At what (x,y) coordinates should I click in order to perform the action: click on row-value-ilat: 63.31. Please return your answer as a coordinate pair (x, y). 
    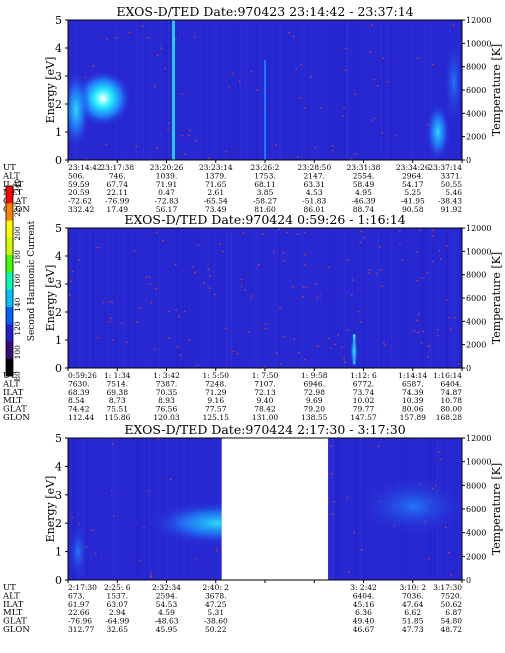
    Looking at the image, I should click on (314, 184).